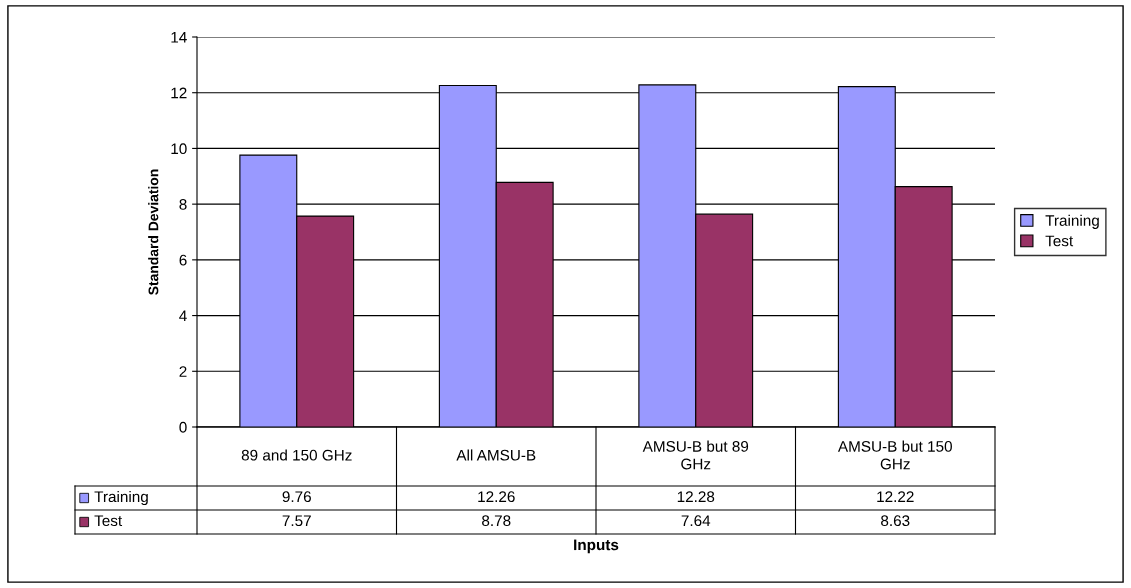  What do you see at coordinates (696, 521) in the screenshot?
I see `data-label: 7.64` at bounding box center [696, 521].